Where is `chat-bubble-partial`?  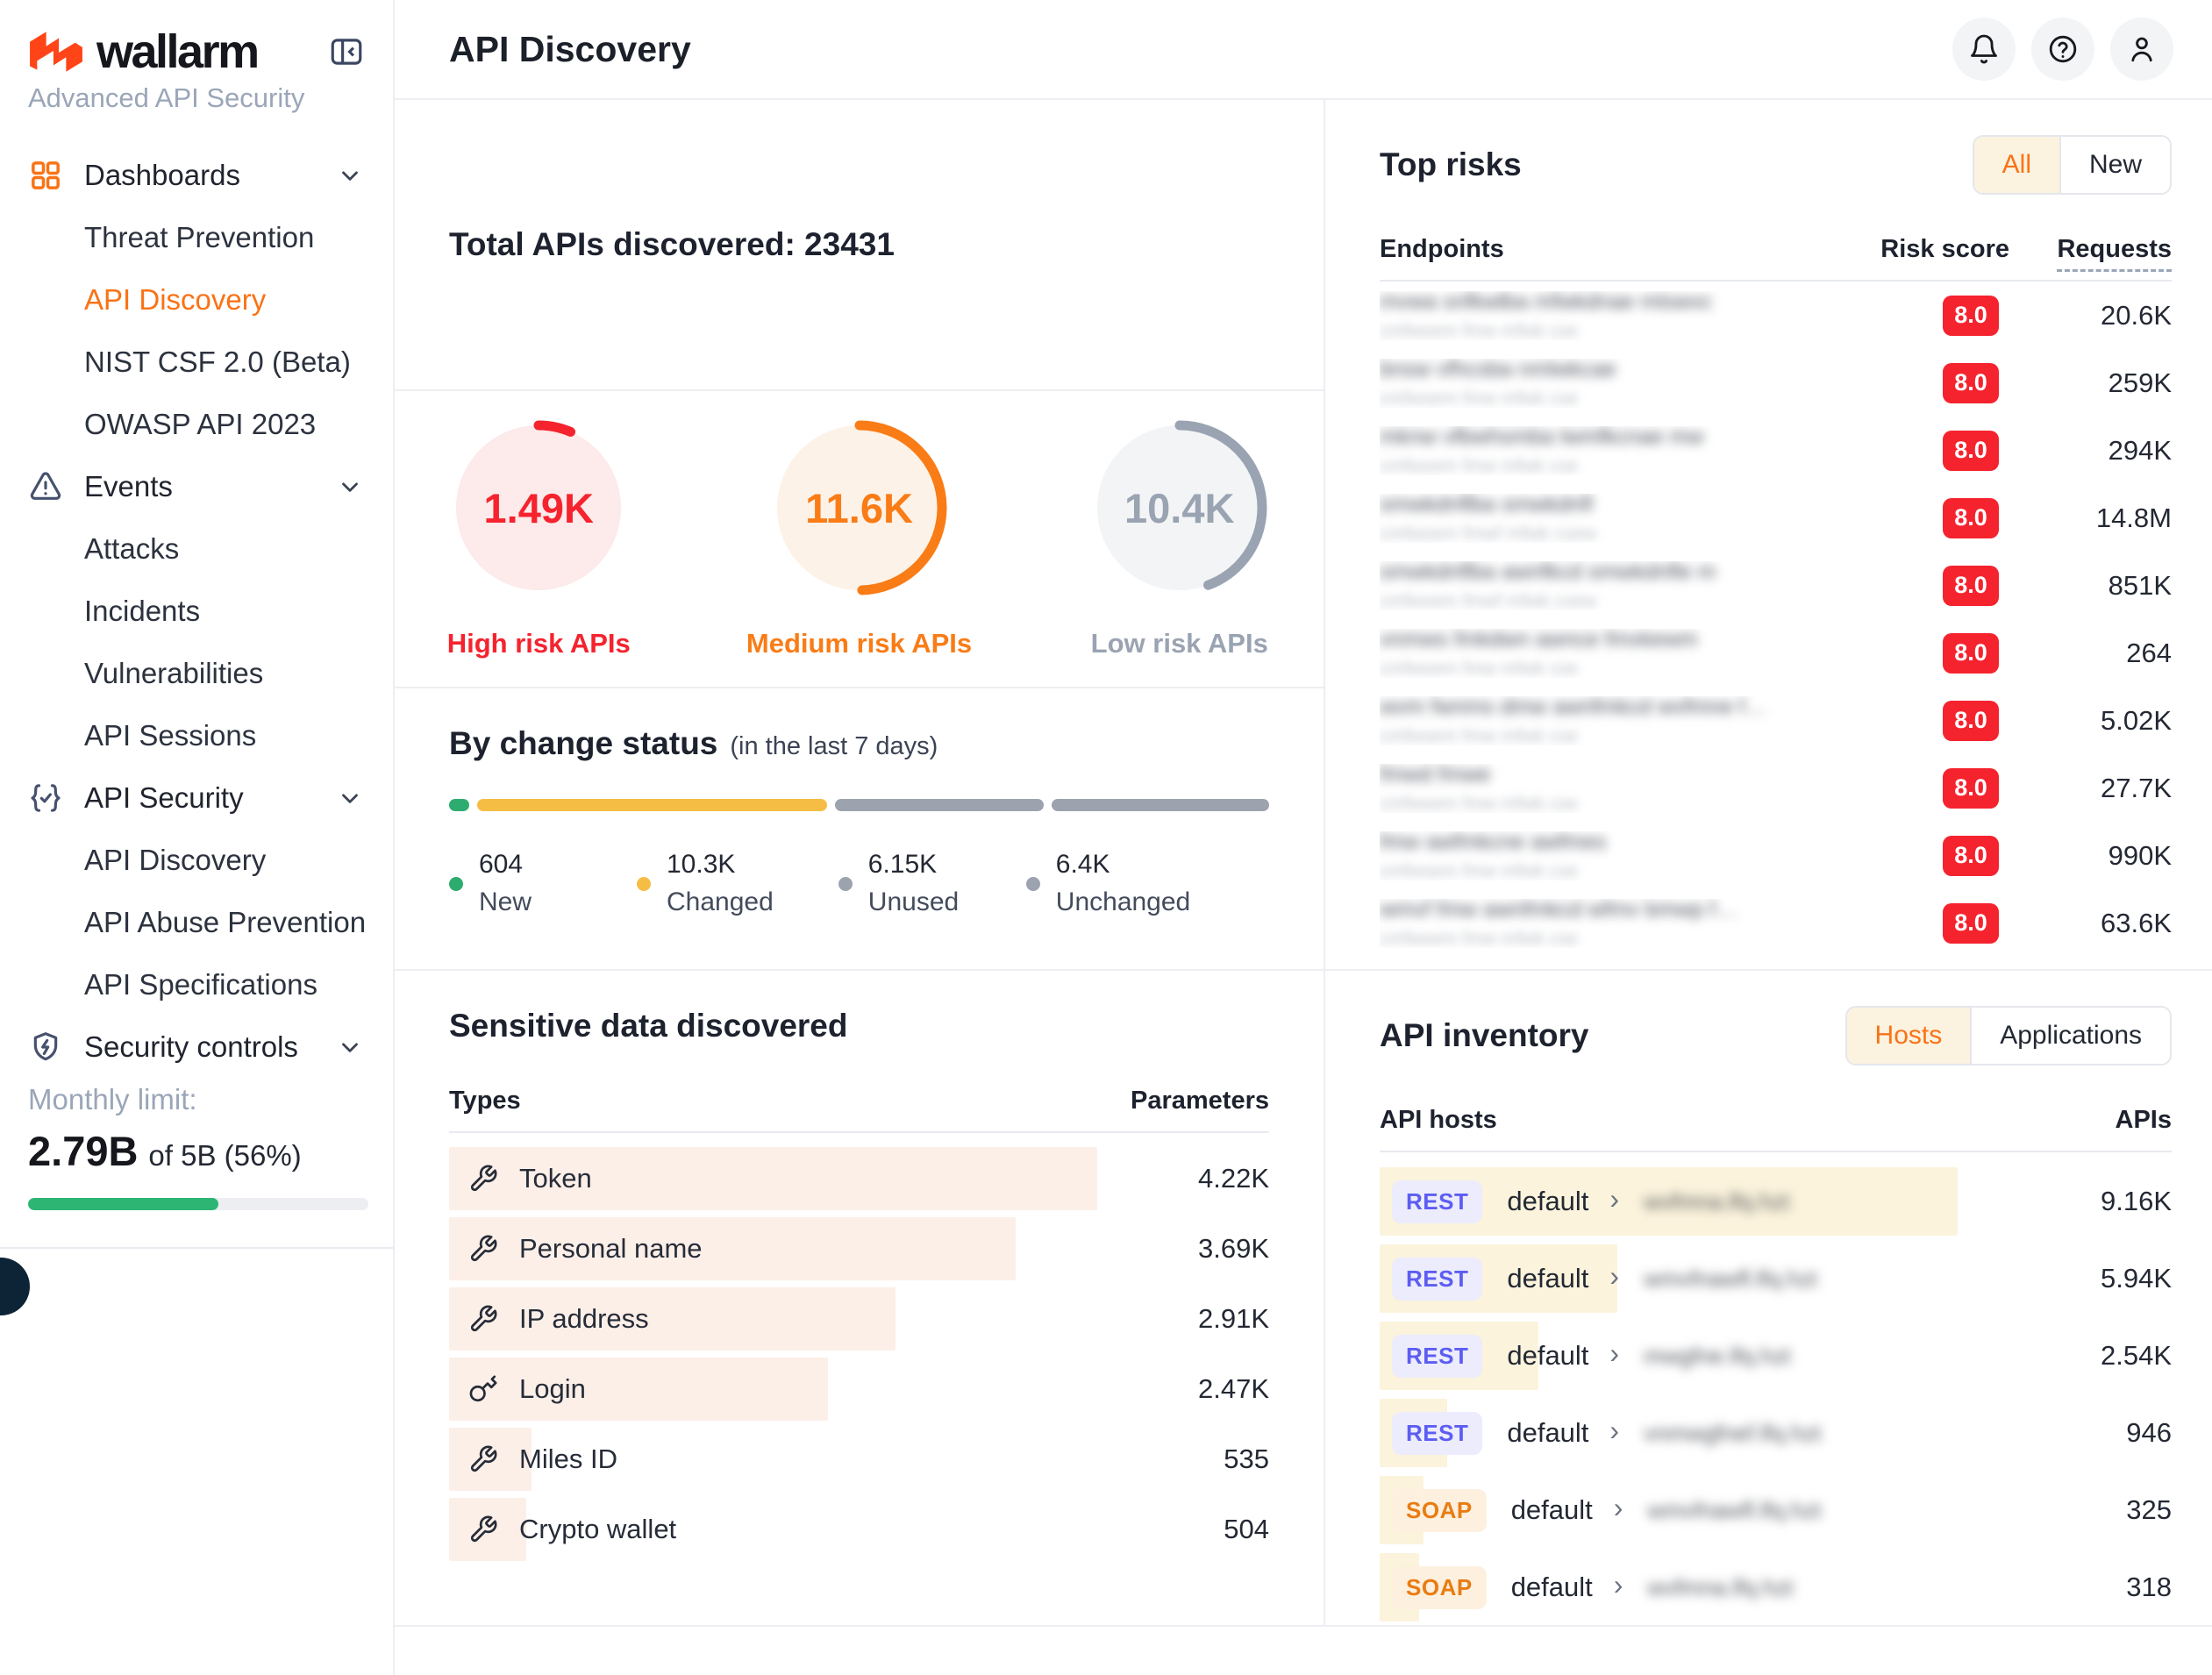
chat-bubble-partial is located at coordinates (15, 1286).